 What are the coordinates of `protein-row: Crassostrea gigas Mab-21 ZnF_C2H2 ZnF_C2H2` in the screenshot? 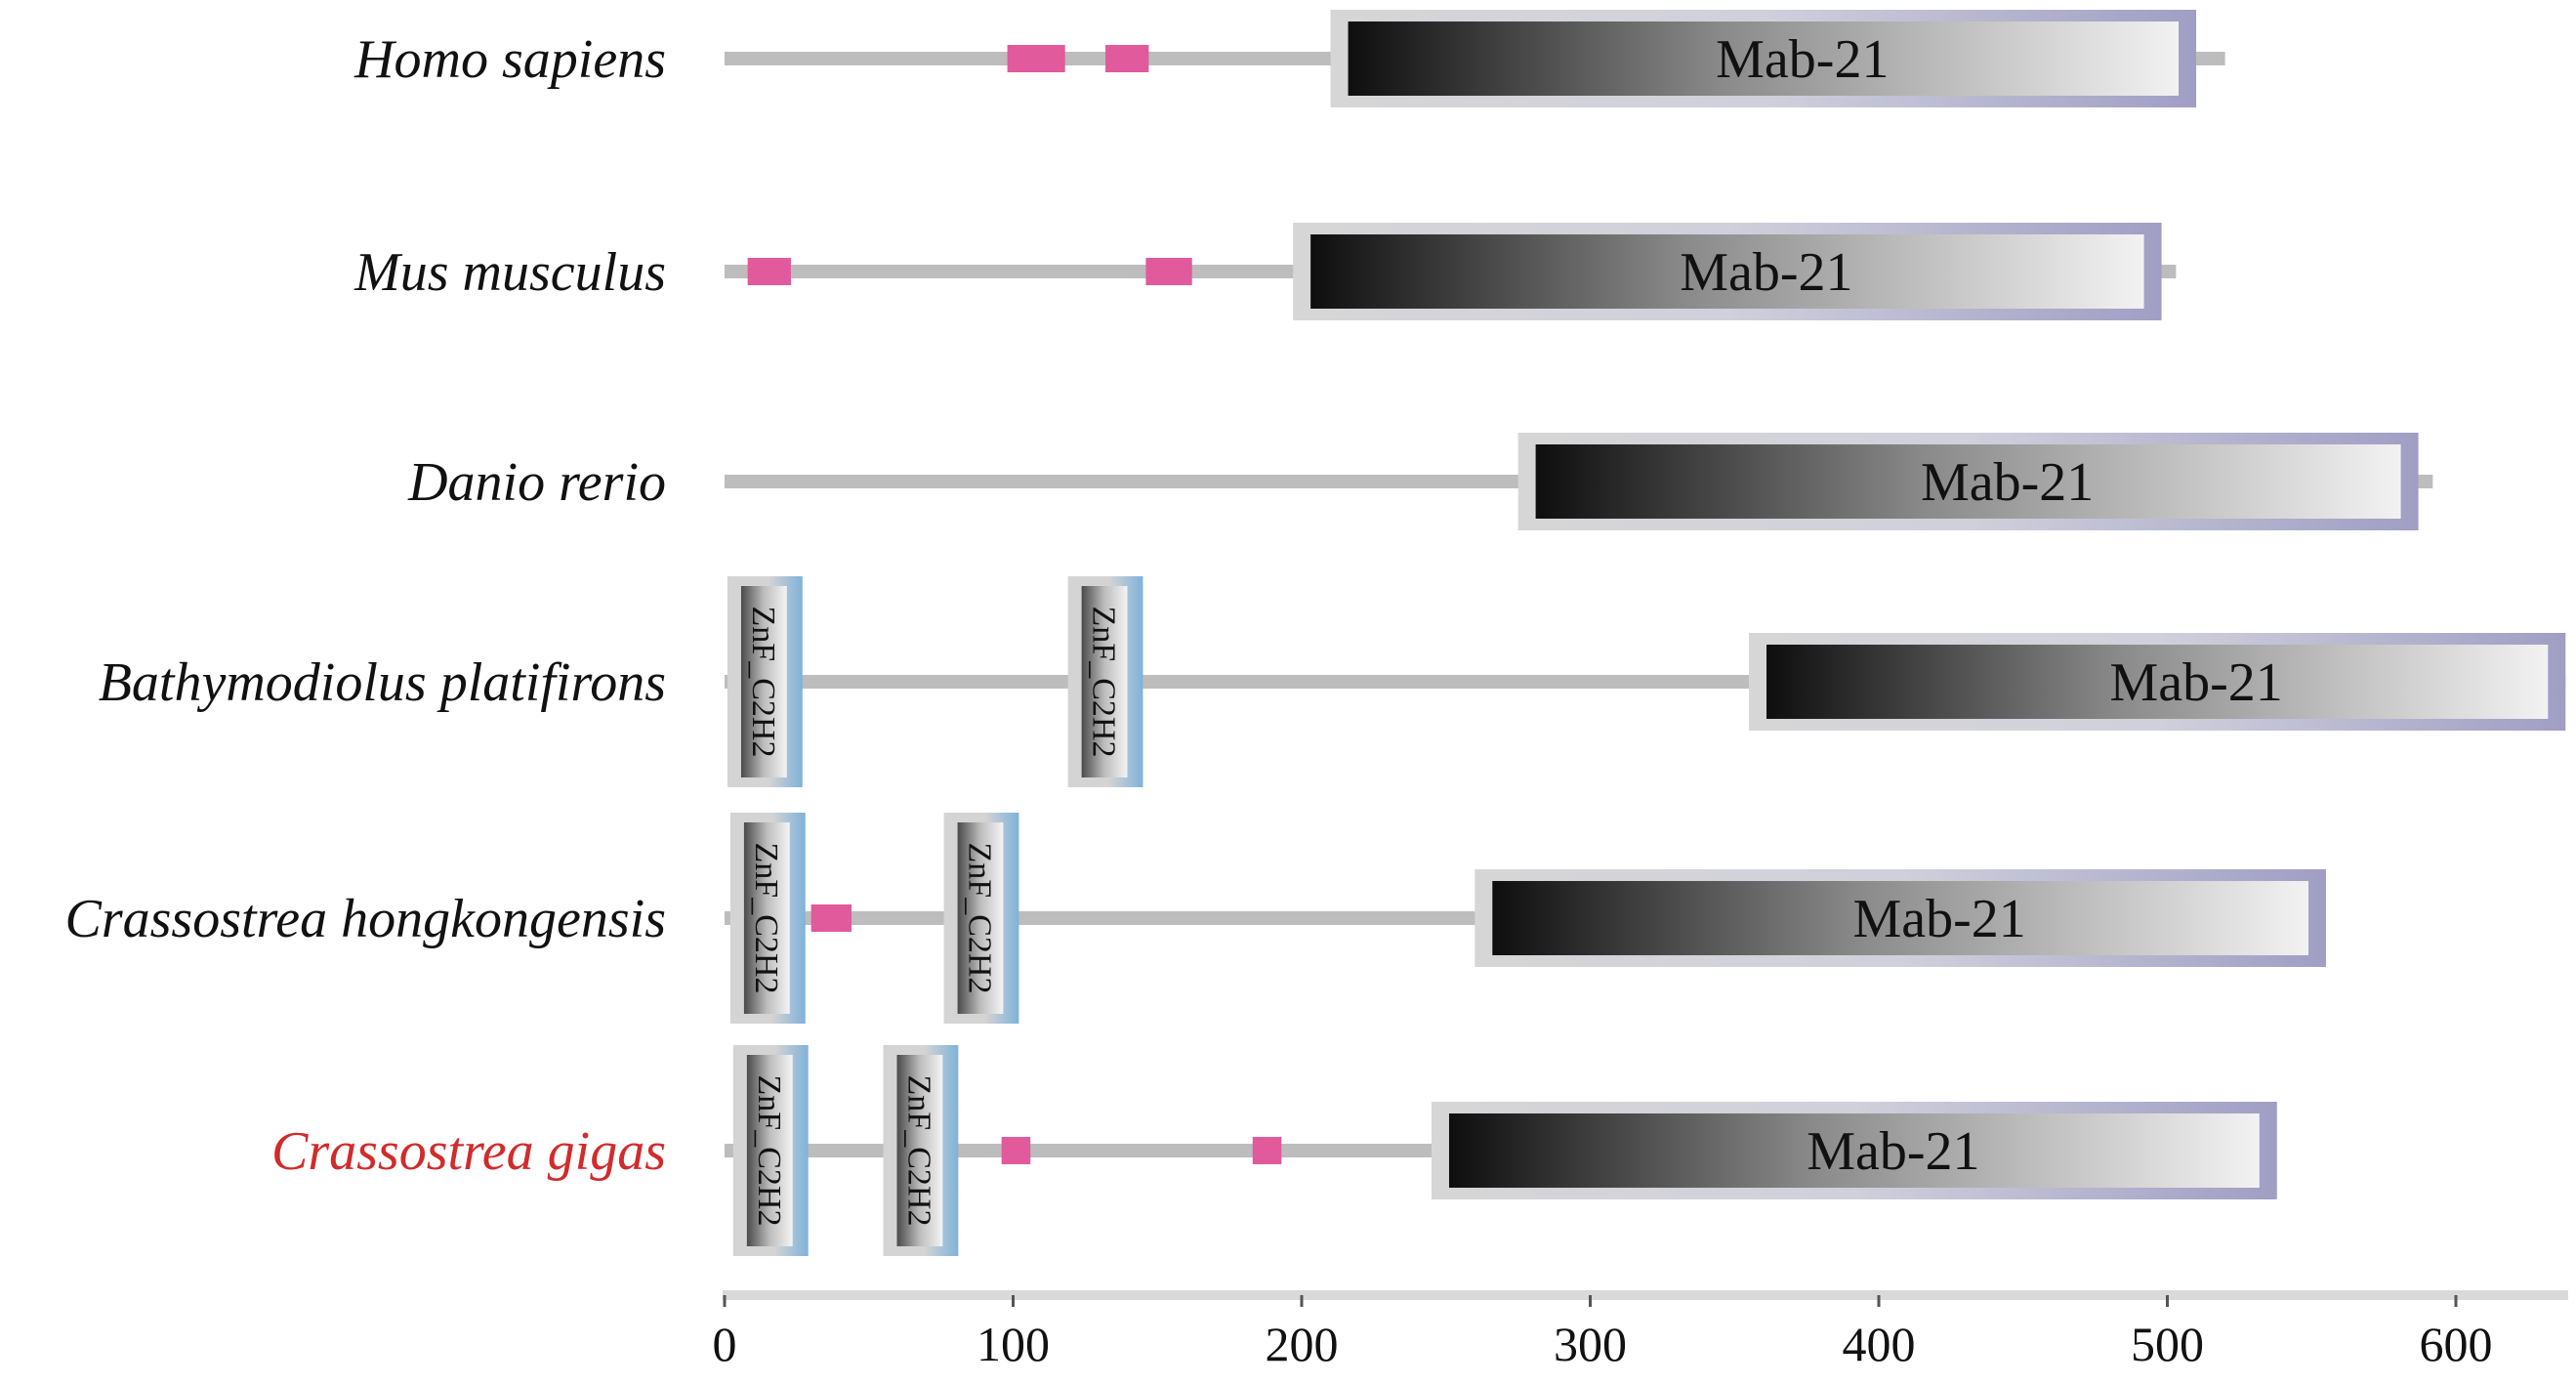 It's located at (1274, 1150).